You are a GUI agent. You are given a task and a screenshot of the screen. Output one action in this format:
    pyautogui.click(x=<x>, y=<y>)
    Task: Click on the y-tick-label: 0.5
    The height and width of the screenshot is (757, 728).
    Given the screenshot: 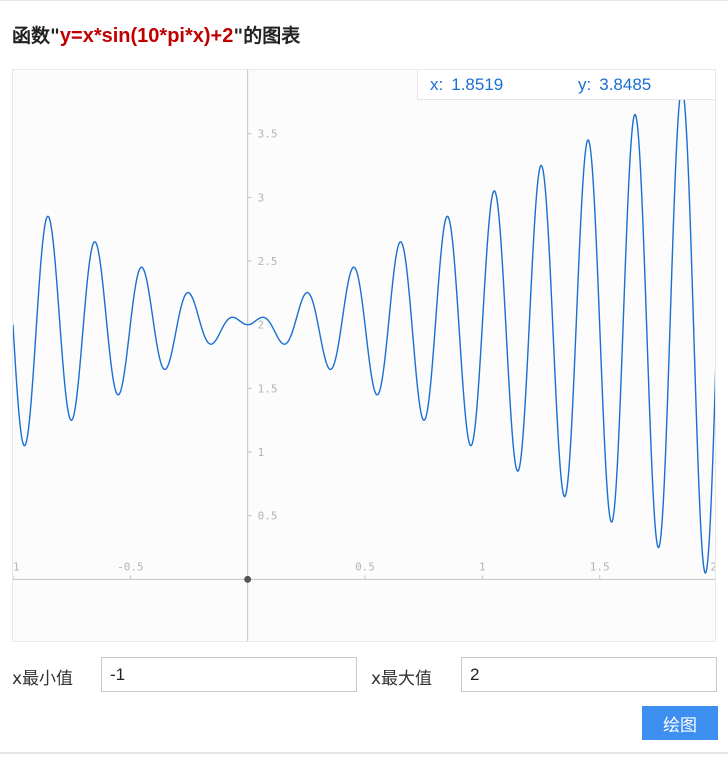 What is the action you would take?
    pyautogui.click(x=268, y=516)
    